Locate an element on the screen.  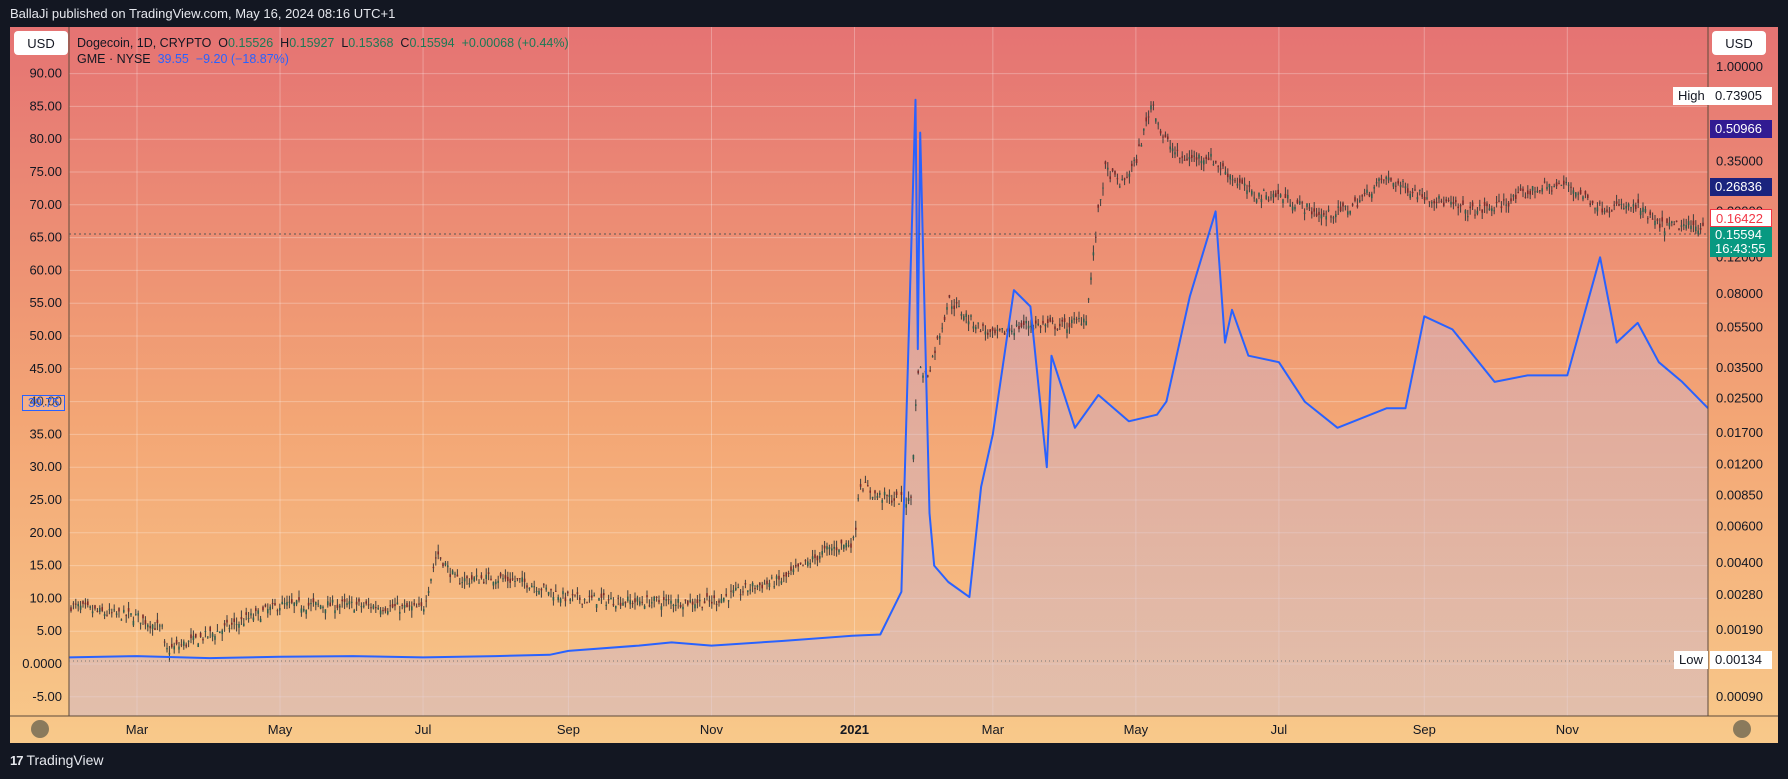
left-currency-button: USD is located at coordinates (41, 43).